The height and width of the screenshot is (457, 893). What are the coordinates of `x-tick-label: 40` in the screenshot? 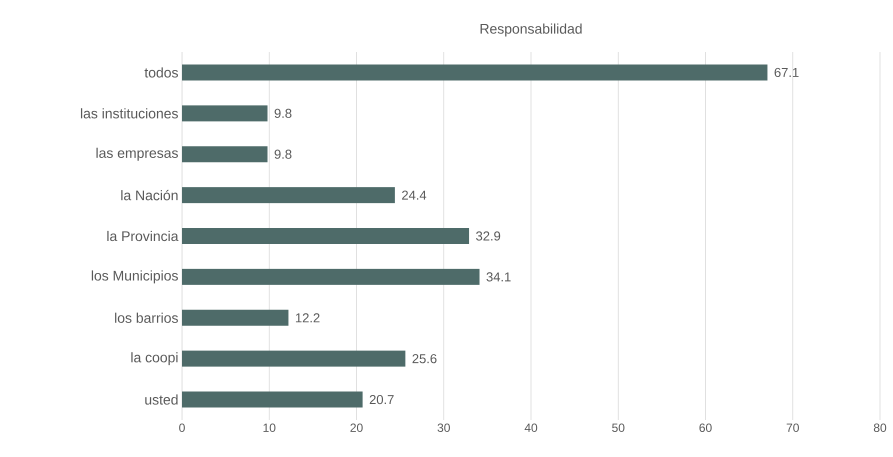 It's located at (531, 428).